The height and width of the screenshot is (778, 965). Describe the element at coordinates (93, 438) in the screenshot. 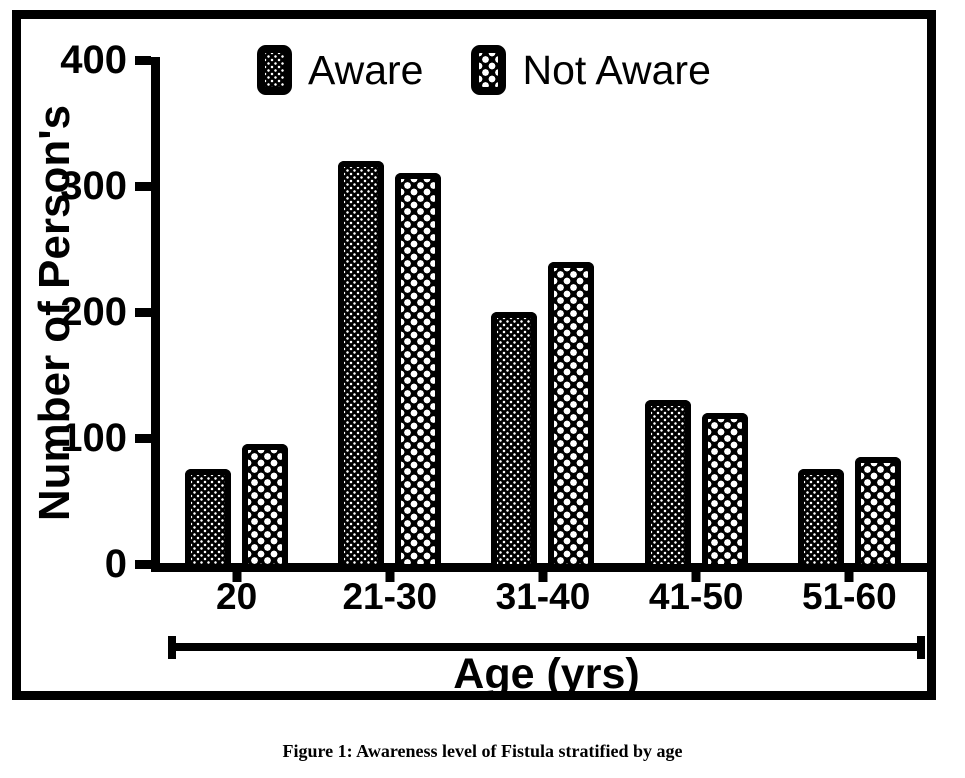

I see `y-tick-label-100: 100` at that location.